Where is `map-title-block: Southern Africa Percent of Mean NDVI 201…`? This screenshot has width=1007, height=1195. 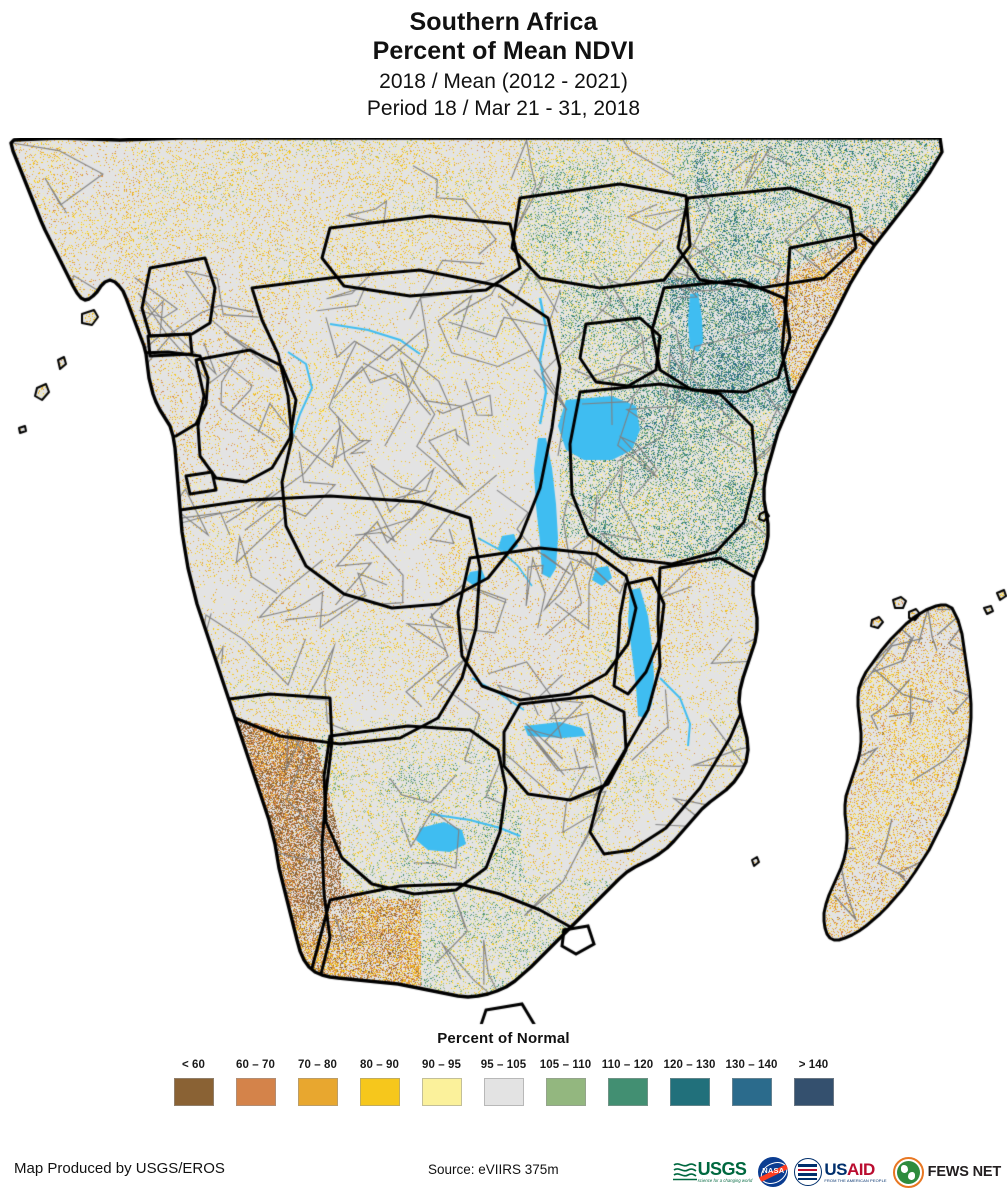 map-title-block: Southern Africa Percent of Mean NDVI 201… is located at coordinates (503, 69).